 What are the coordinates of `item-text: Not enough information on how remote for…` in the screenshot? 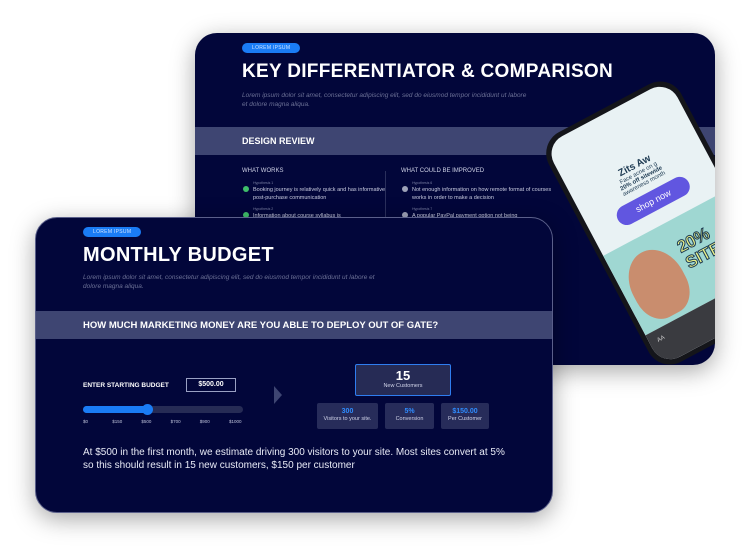 It's located at (482, 194).